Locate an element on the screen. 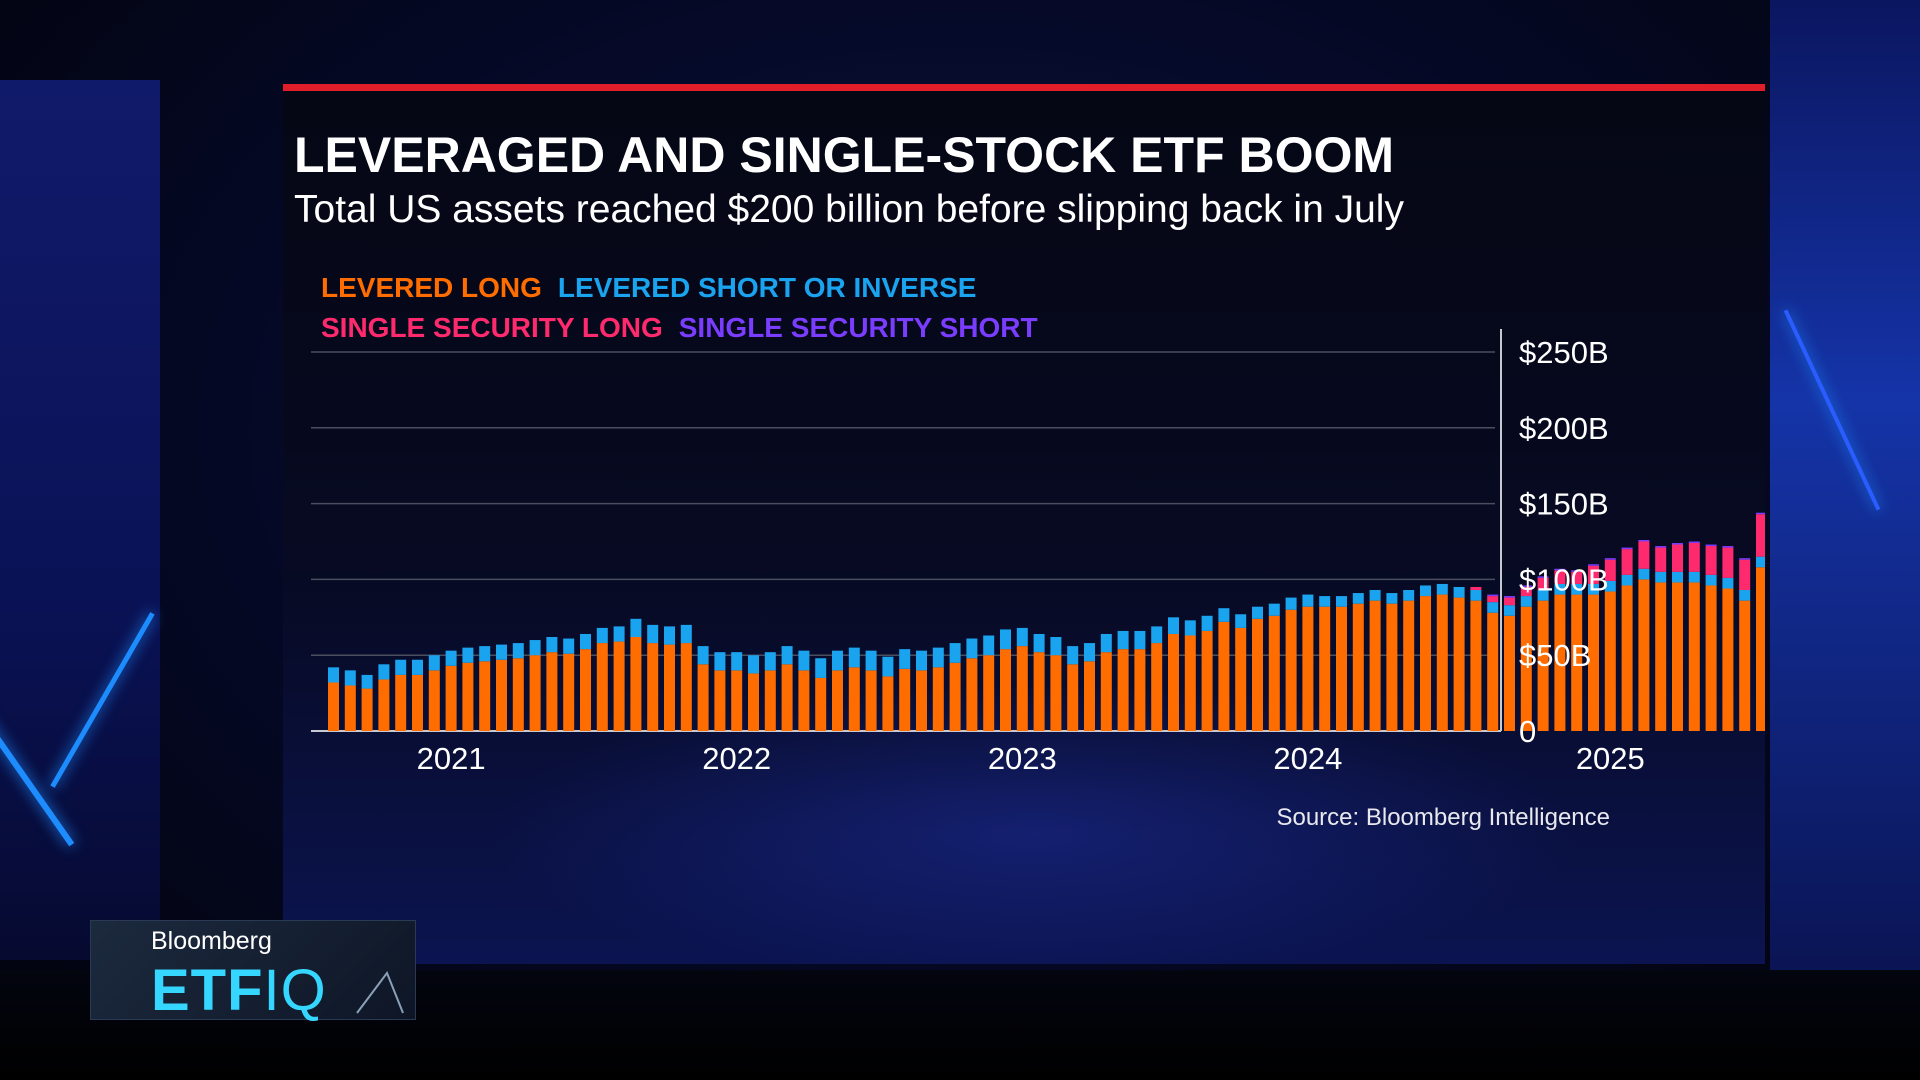 This screenshot has width=1920, height=1080. show-logo: Bloomberg ETFIQ is located at coordinates (253, 971).